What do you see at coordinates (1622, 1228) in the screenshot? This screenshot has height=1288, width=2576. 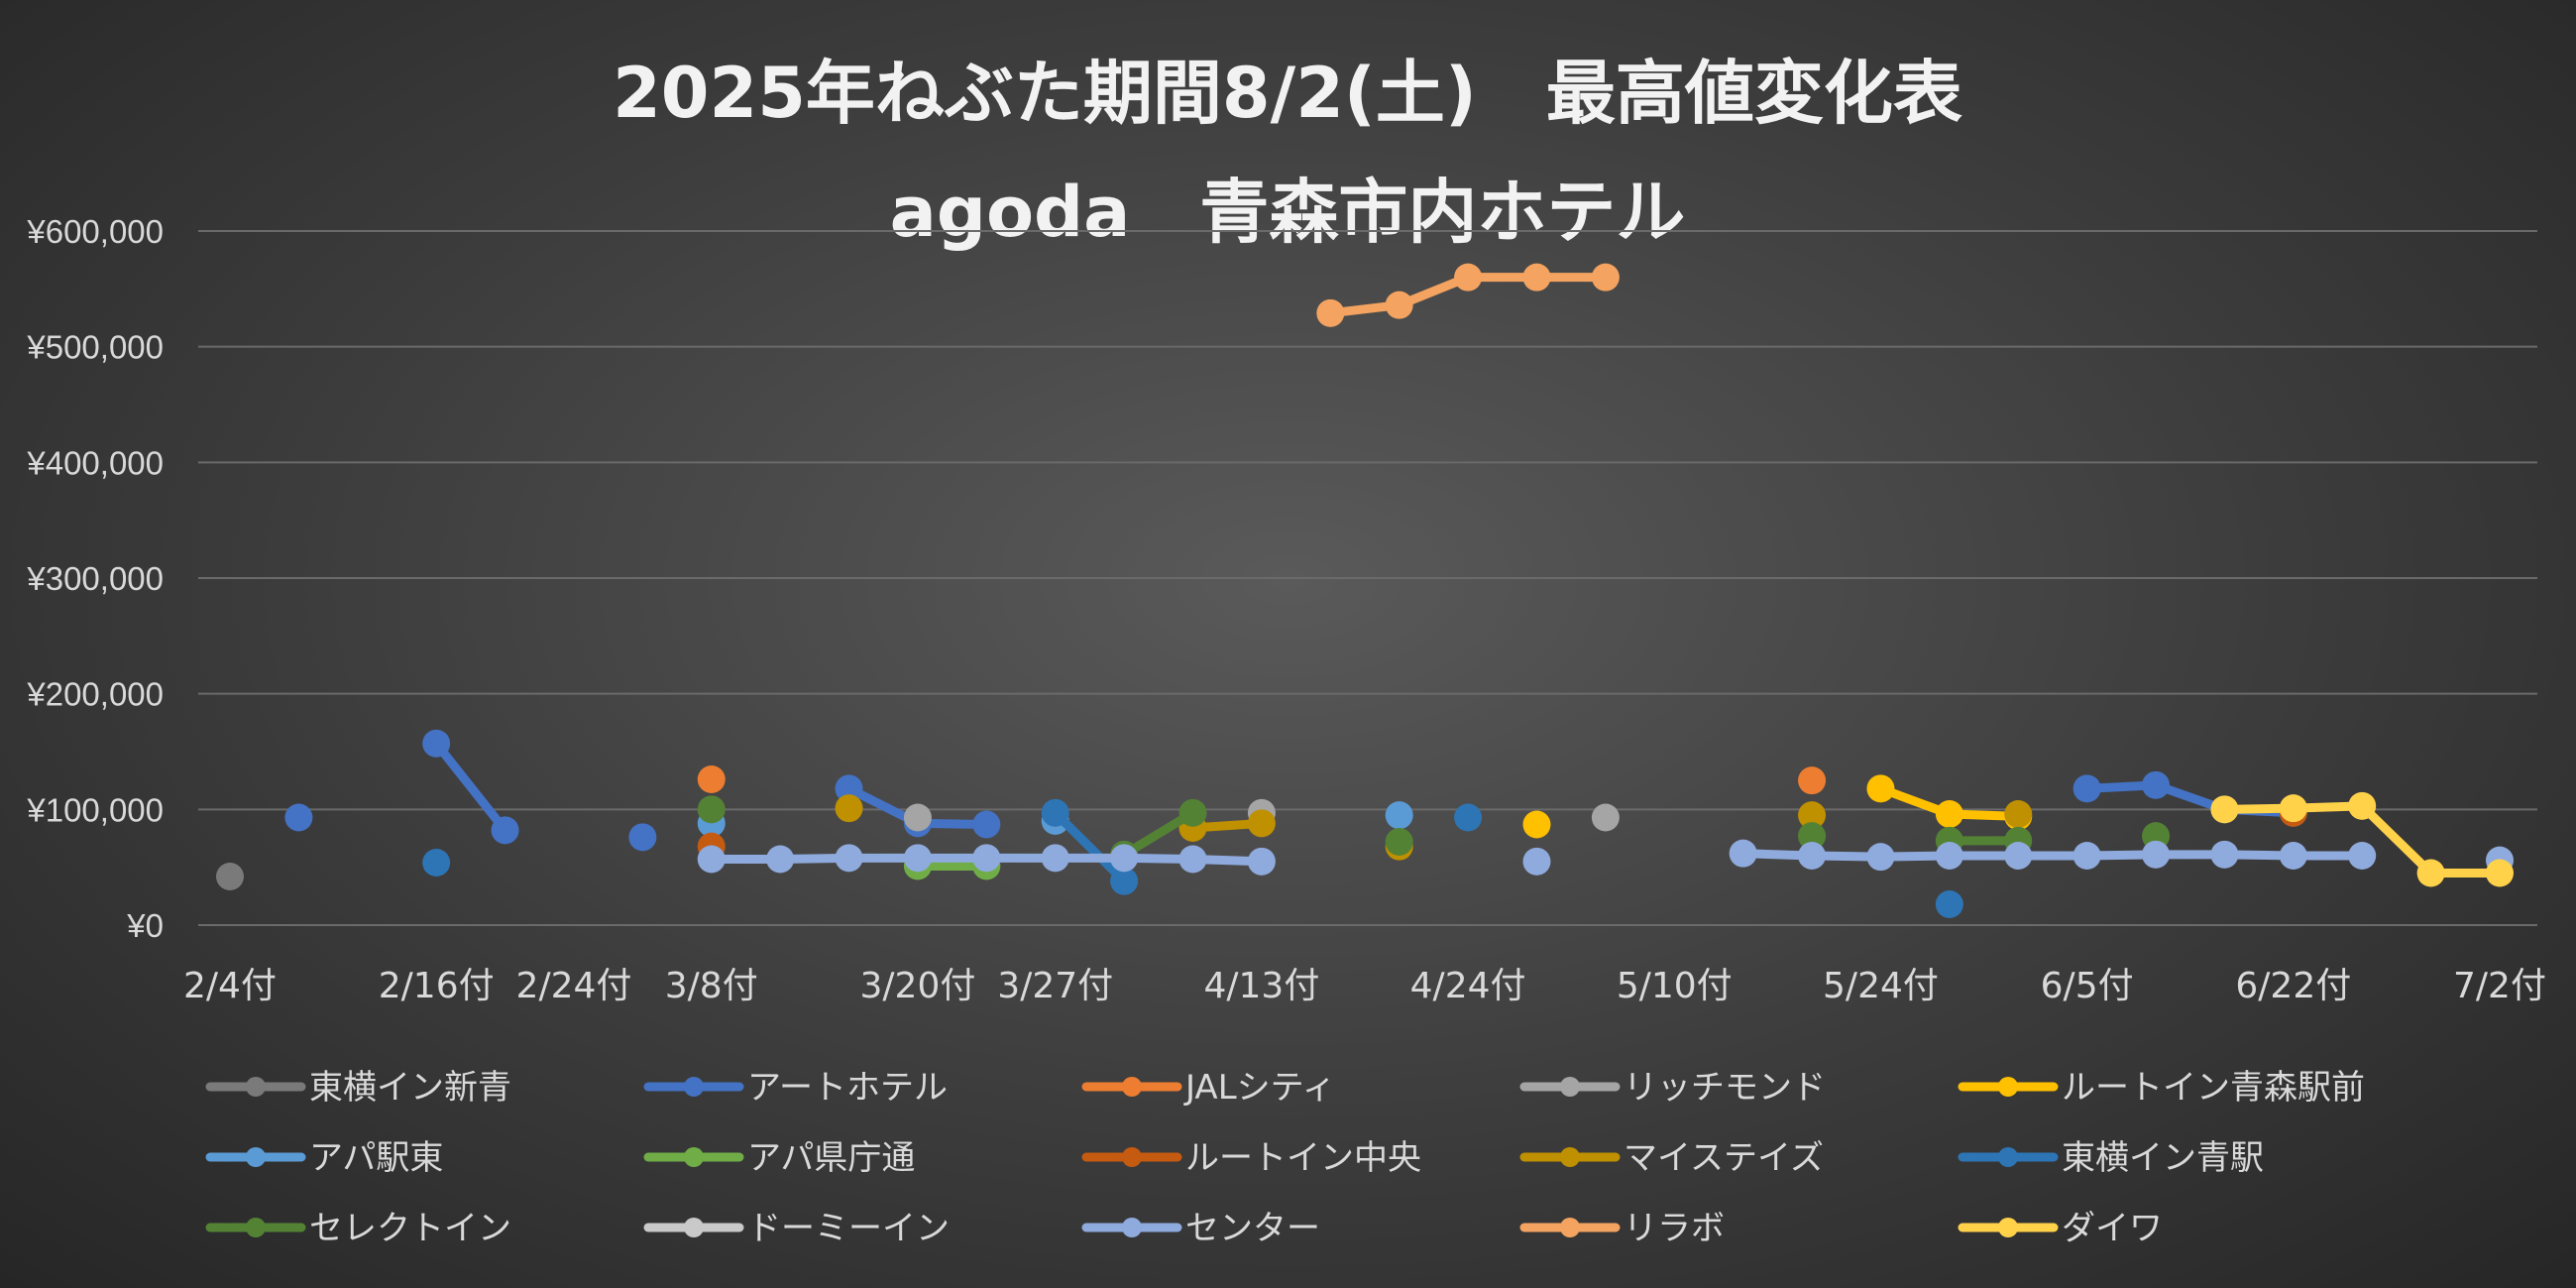 I see `legend-item: リラボ` at bounding box center [1622, 1228].